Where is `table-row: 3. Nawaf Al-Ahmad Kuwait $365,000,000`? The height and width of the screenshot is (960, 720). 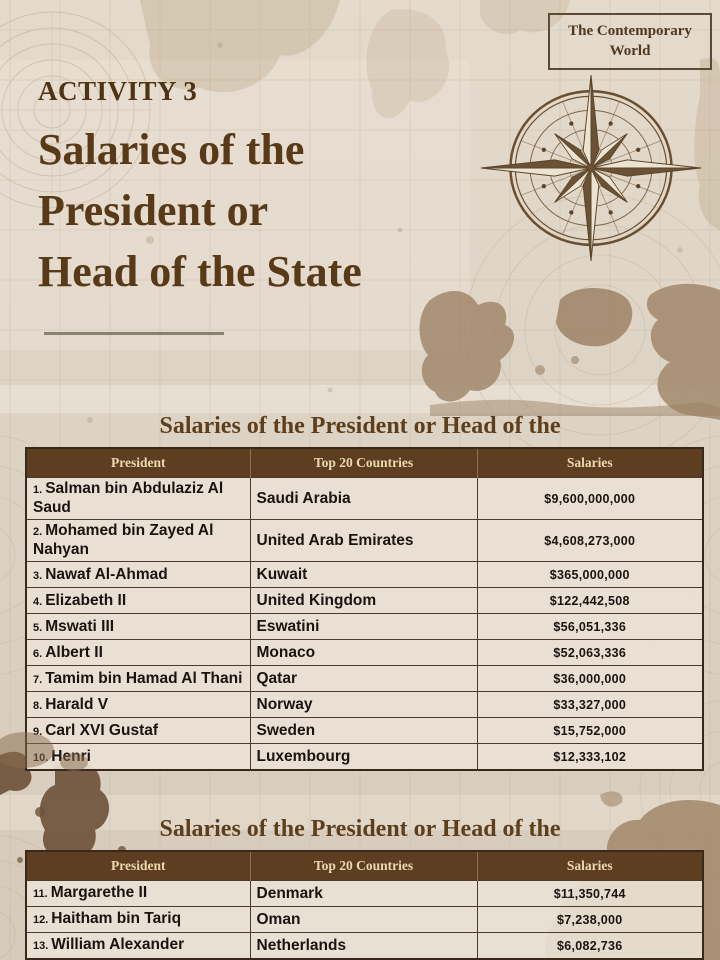 table-row: 3. Nawaf Al-Ahmad Kuwait $365,000,000 is located at coordinates (364, 575).